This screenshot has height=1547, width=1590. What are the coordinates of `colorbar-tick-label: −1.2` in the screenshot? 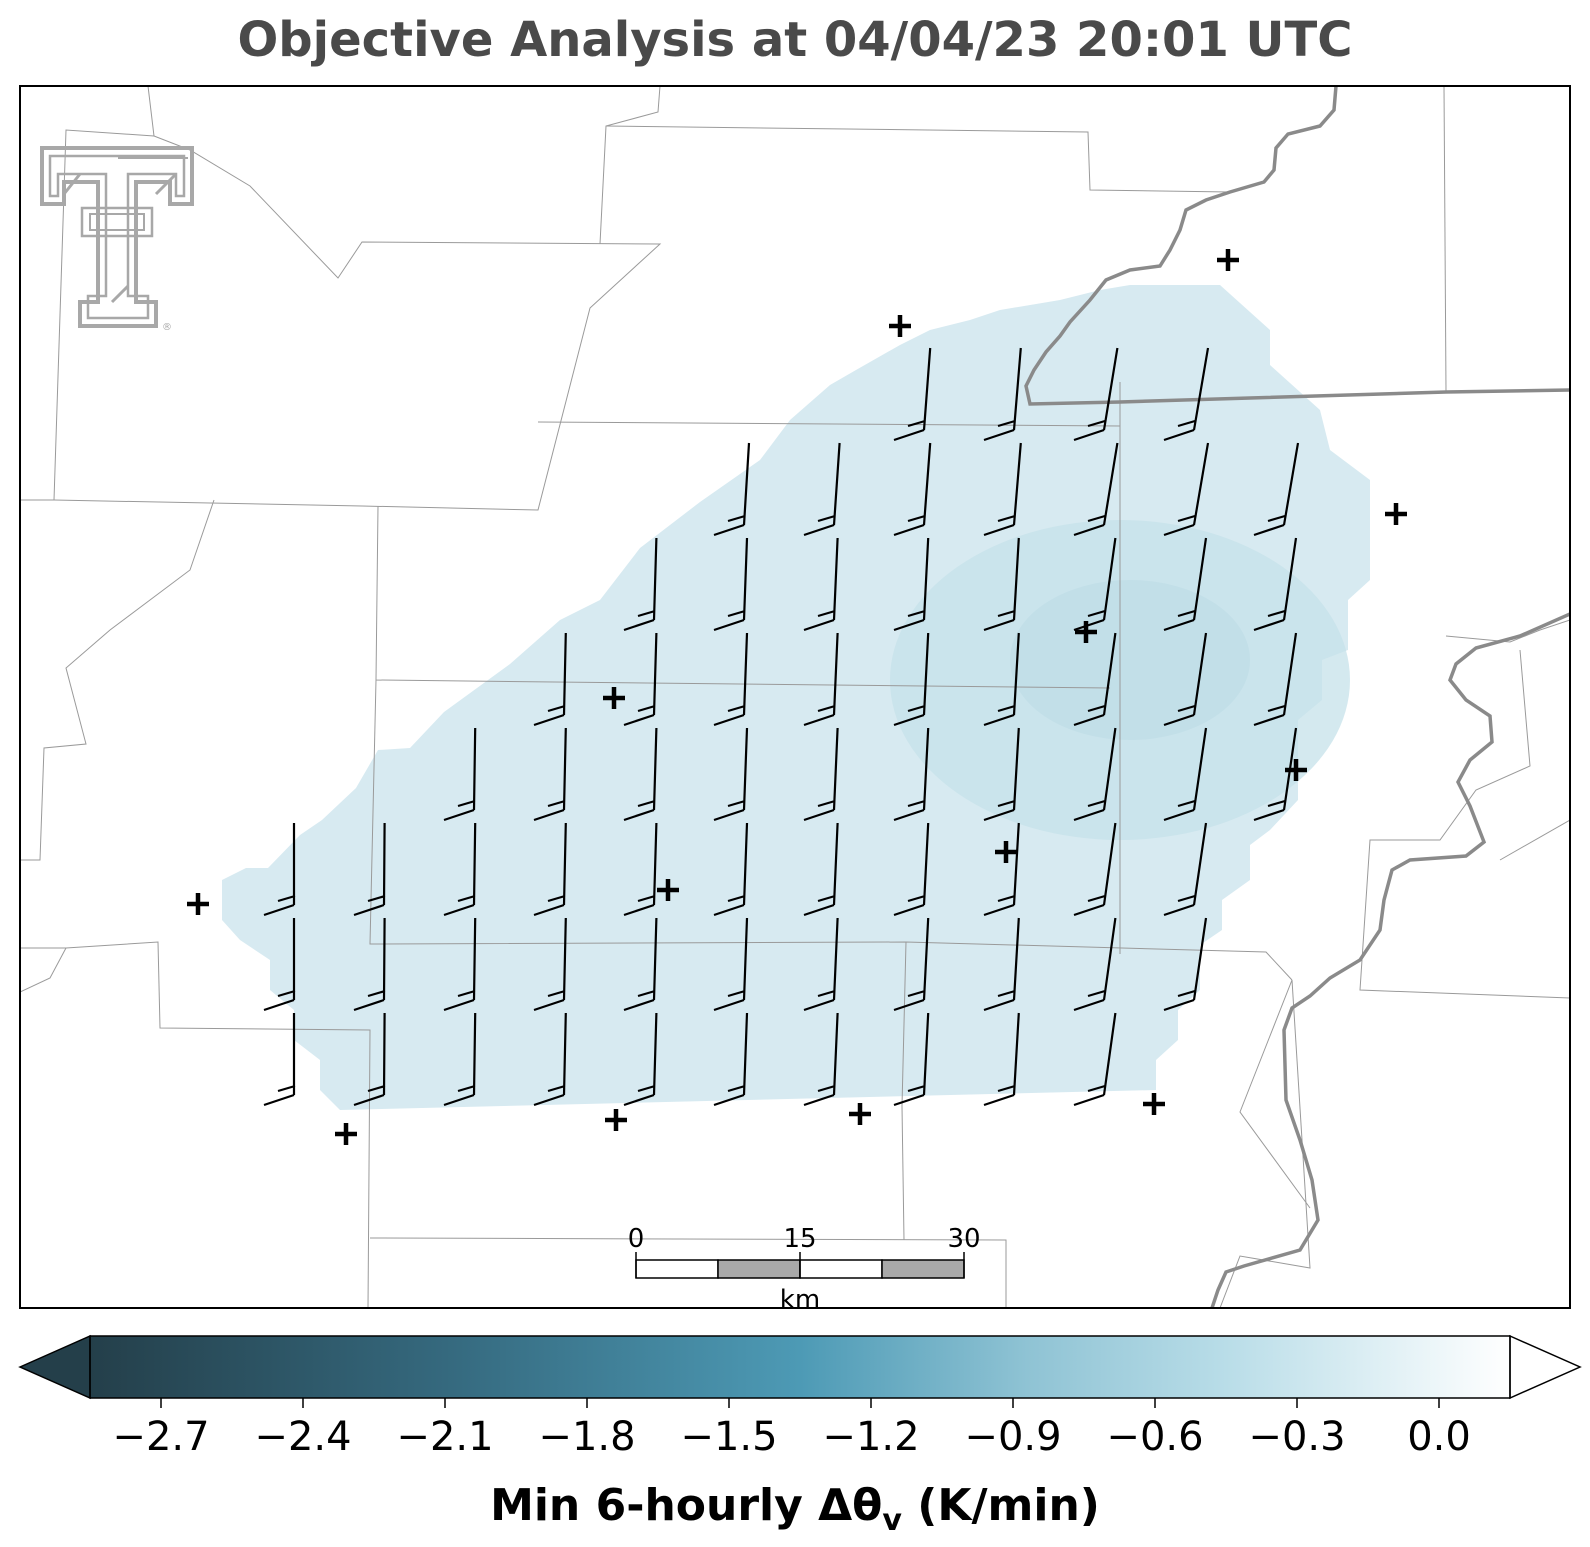 It's located at (870, 1437).